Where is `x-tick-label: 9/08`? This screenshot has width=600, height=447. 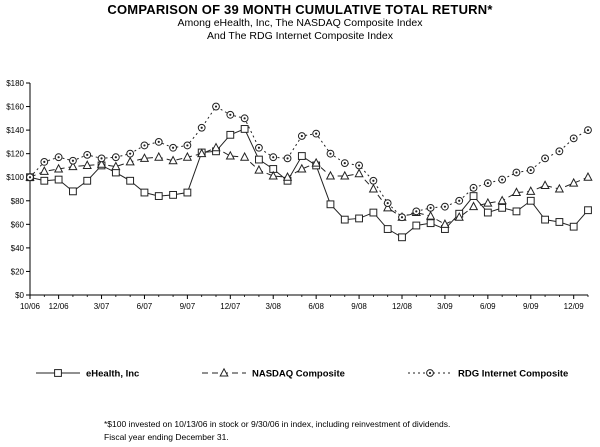
x-tick-label: 9/08 is located at coordinates (359, 306).